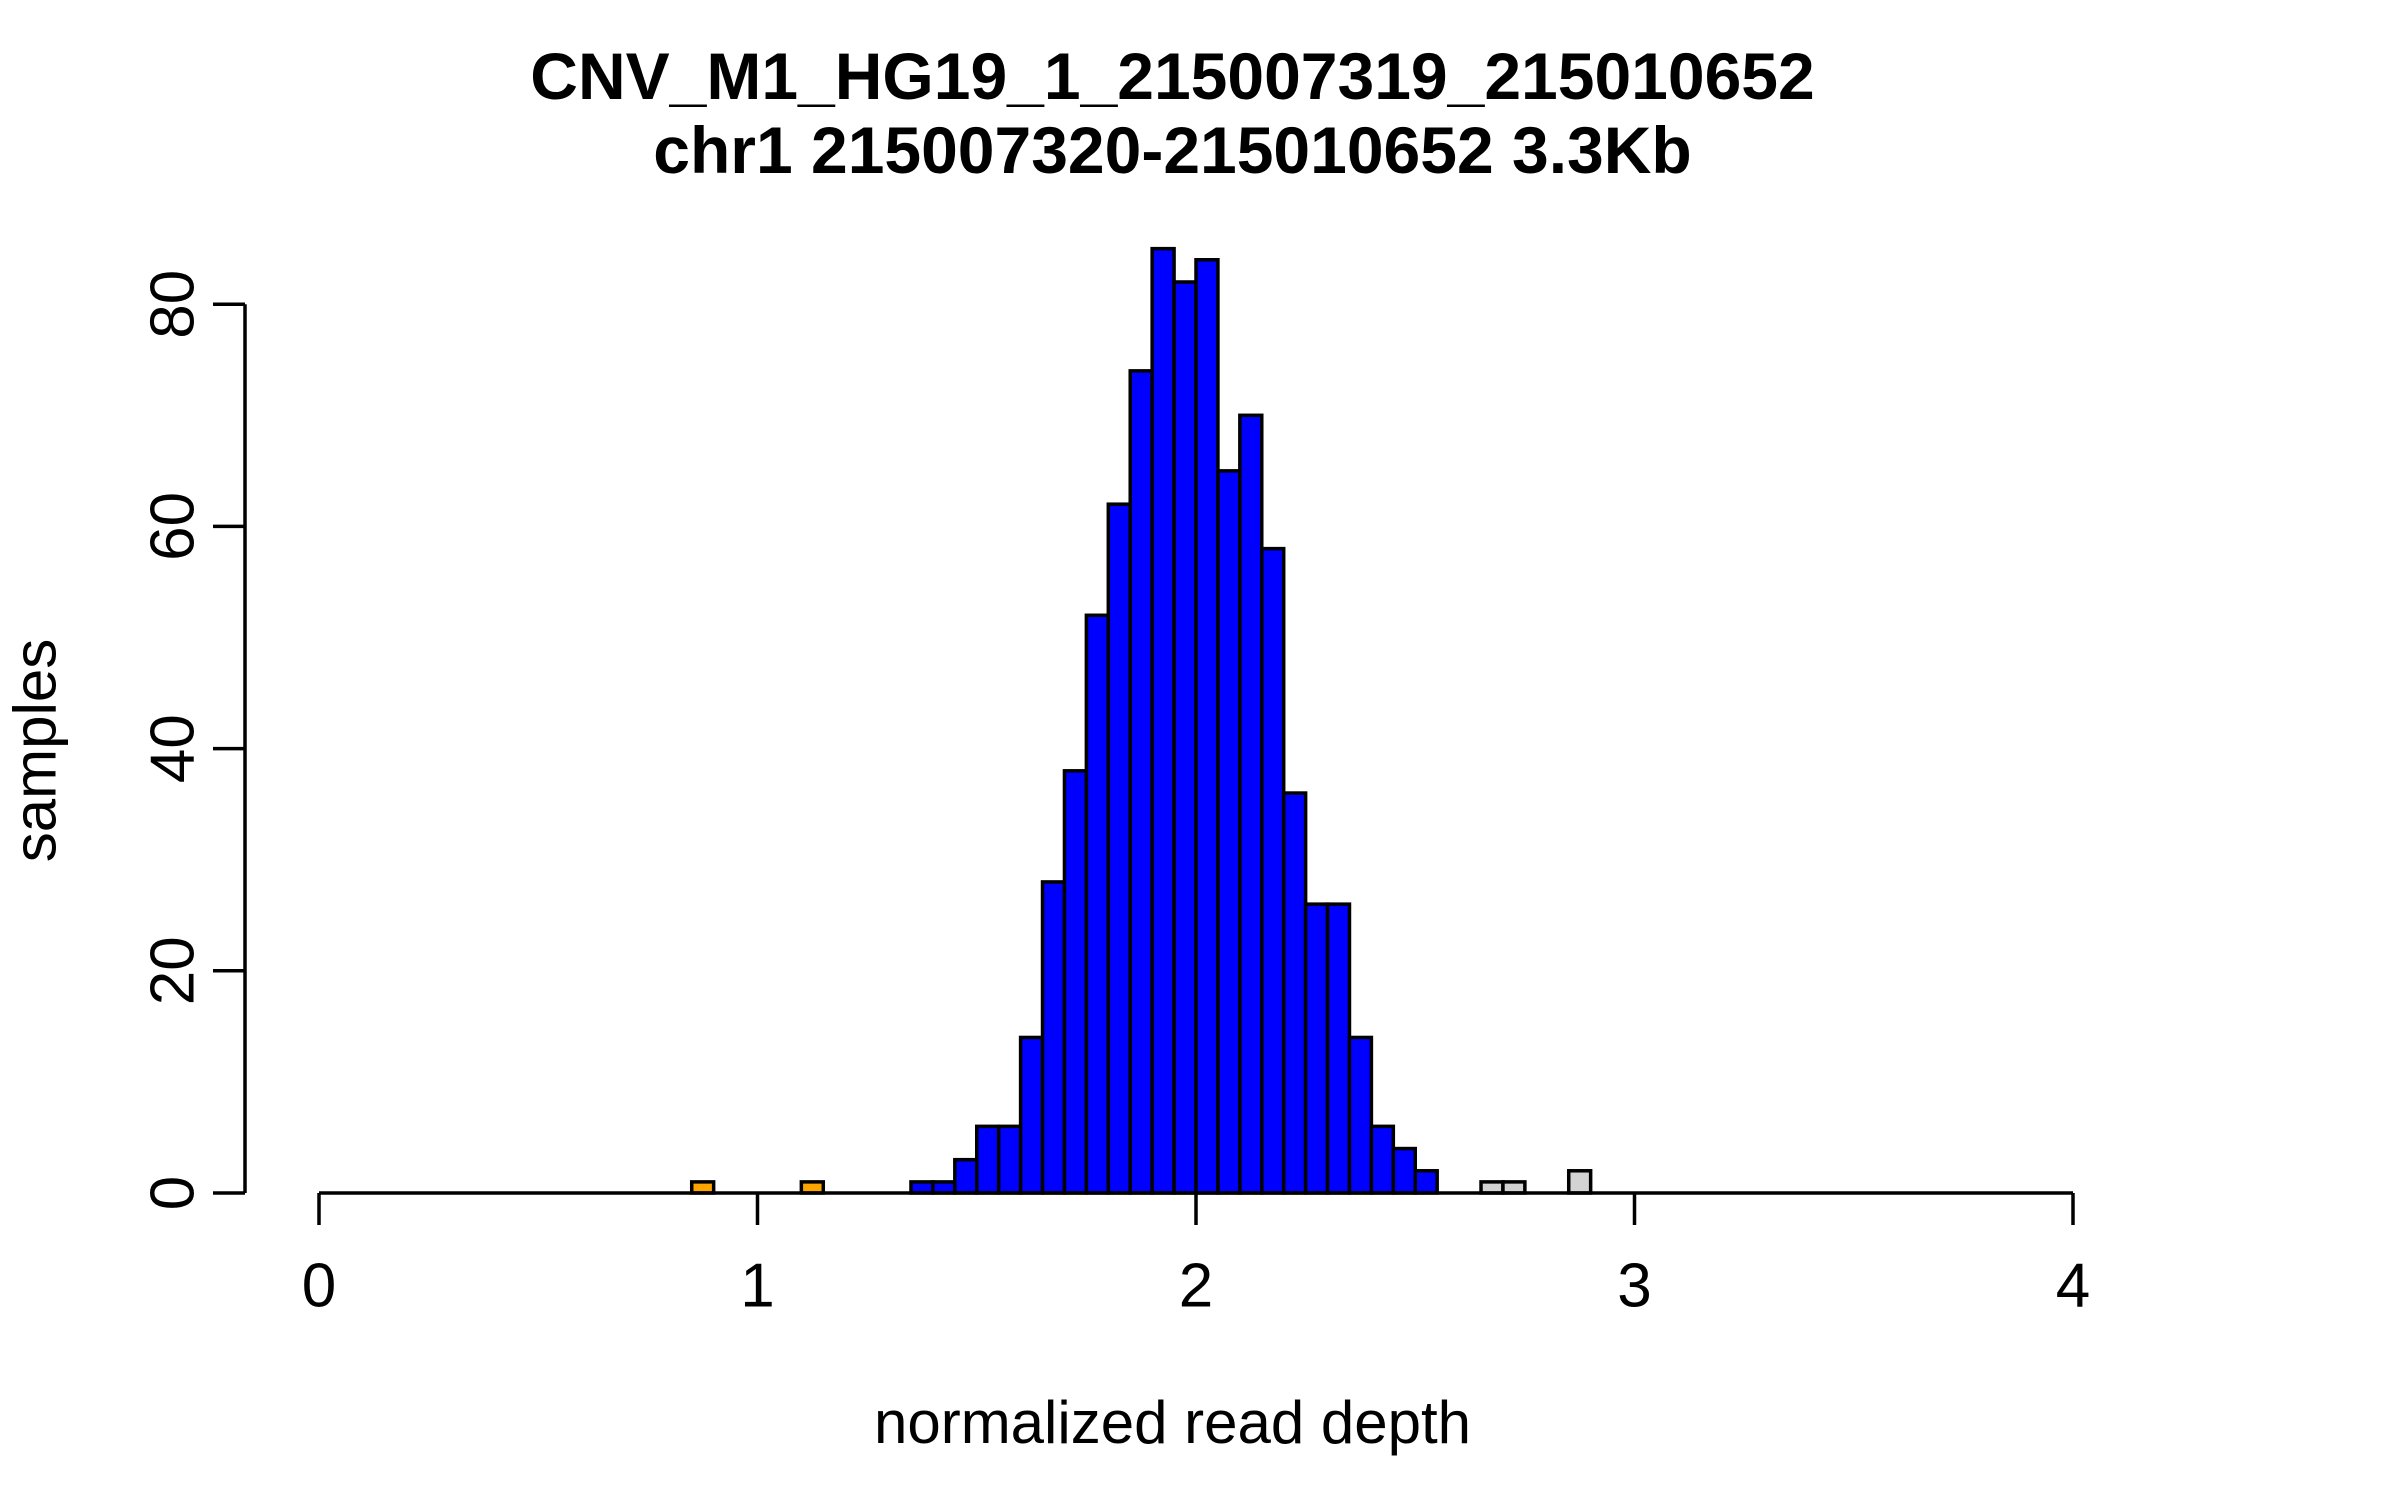 Image resolution: width=2400 pixels, height=1500 pixels. Describe the element at coordinates (1172, 76) in the screenshot. I see `chart-title: CNV_M1_HG19_1_215007319_215010652` at that location.